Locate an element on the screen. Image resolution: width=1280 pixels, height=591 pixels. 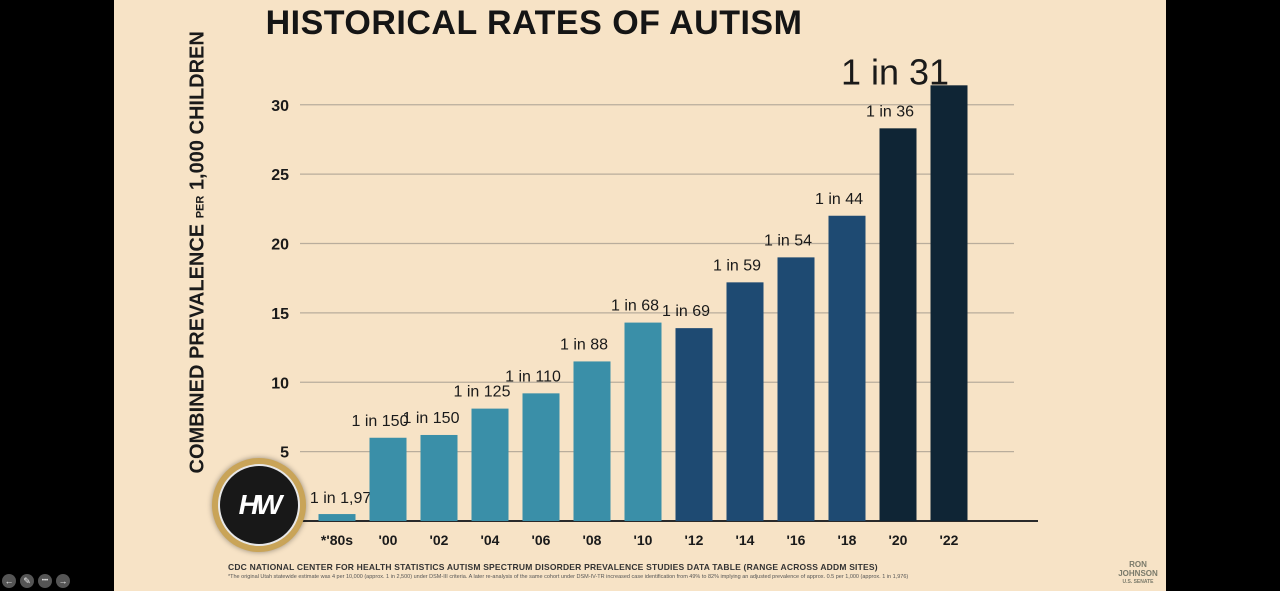
logo-line-2: JOHNSON is located at coordinates (1138, 573).